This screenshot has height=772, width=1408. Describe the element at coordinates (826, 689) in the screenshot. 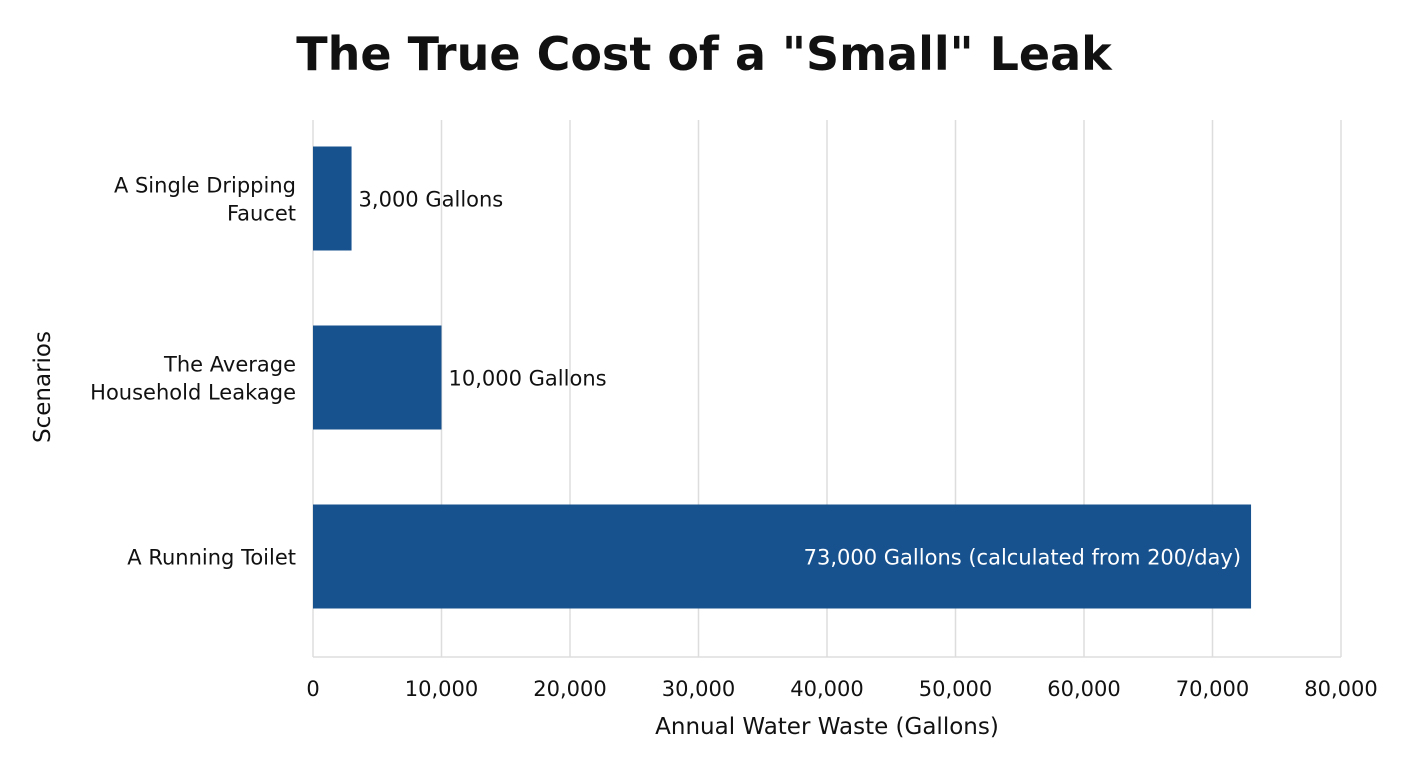

I see `x-tick-label: 40,000` at that location.